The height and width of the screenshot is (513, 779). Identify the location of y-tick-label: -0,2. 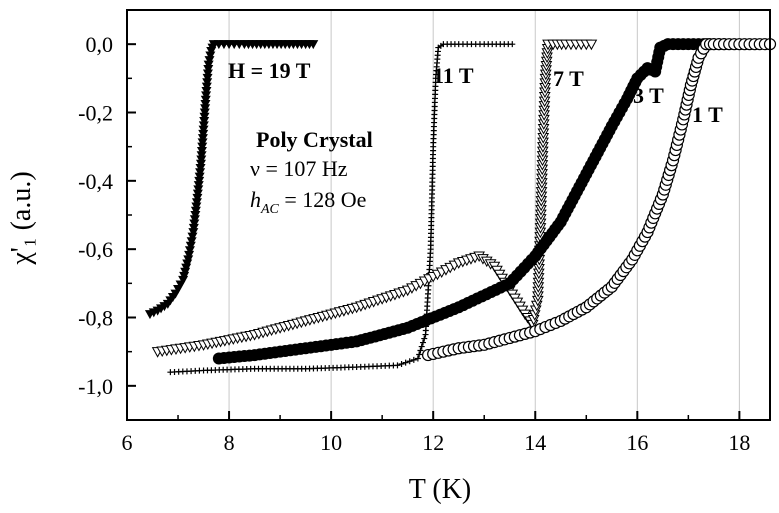
(95, 113).